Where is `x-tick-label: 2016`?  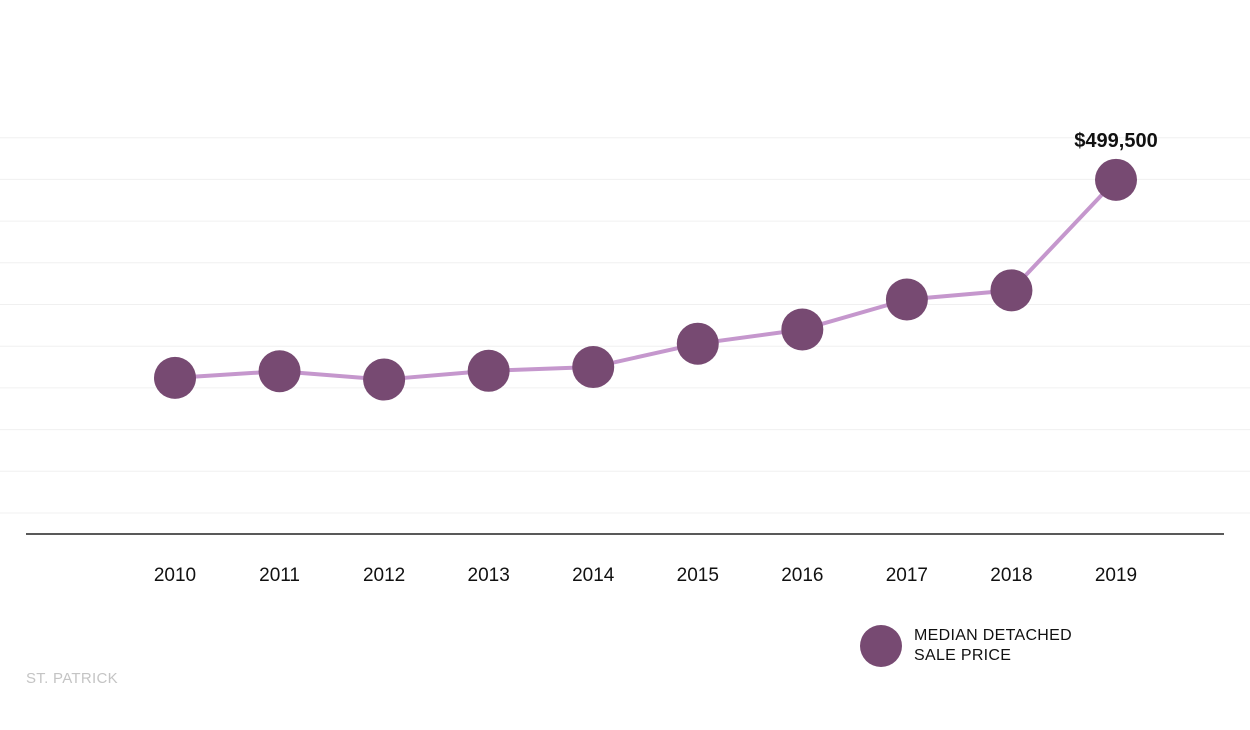 x-tick-label: 2016 is located at coordinates (802, 575).